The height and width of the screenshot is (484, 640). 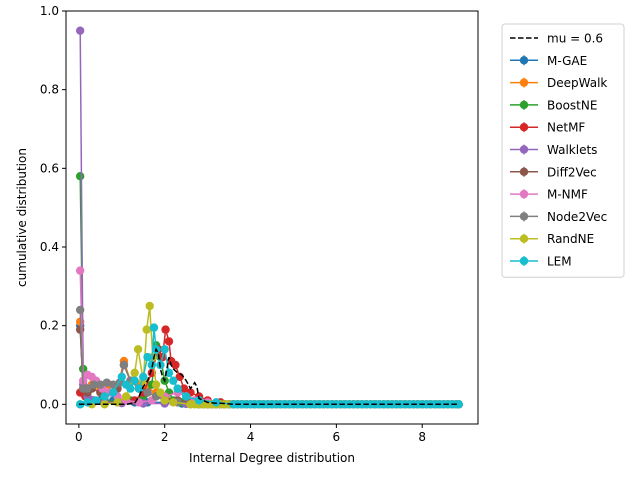 I want to click on series-node2vec, so click(x=269, y=357).